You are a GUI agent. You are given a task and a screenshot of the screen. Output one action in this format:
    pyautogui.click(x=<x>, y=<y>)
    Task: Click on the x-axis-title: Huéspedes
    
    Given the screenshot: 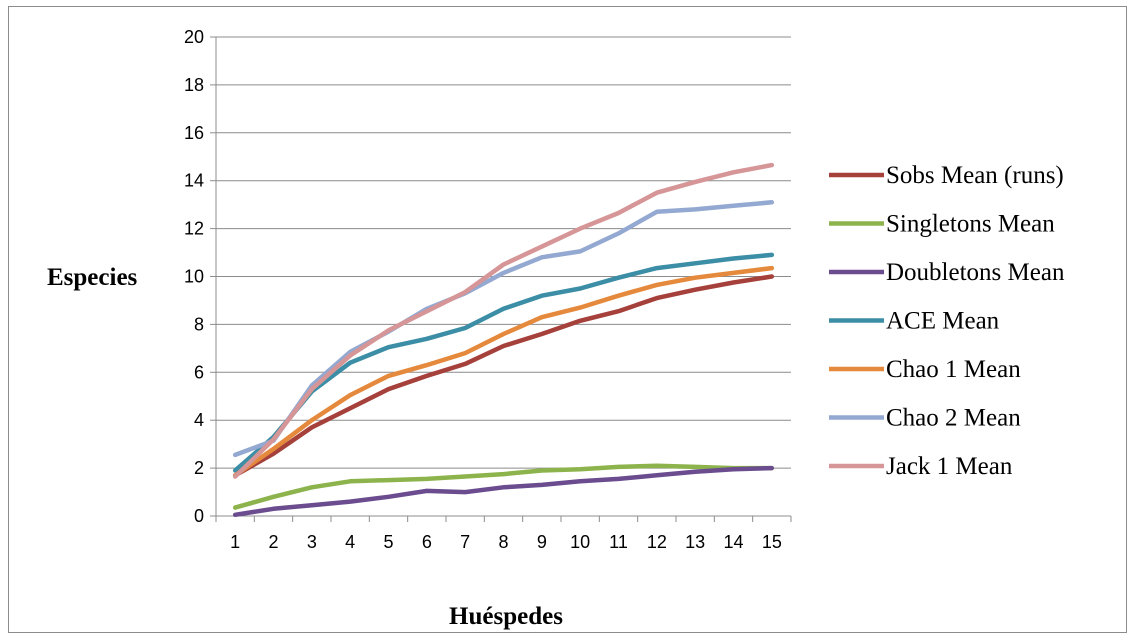 What is the action you would take?
    pyautogui.click(x=506, y=616)
    